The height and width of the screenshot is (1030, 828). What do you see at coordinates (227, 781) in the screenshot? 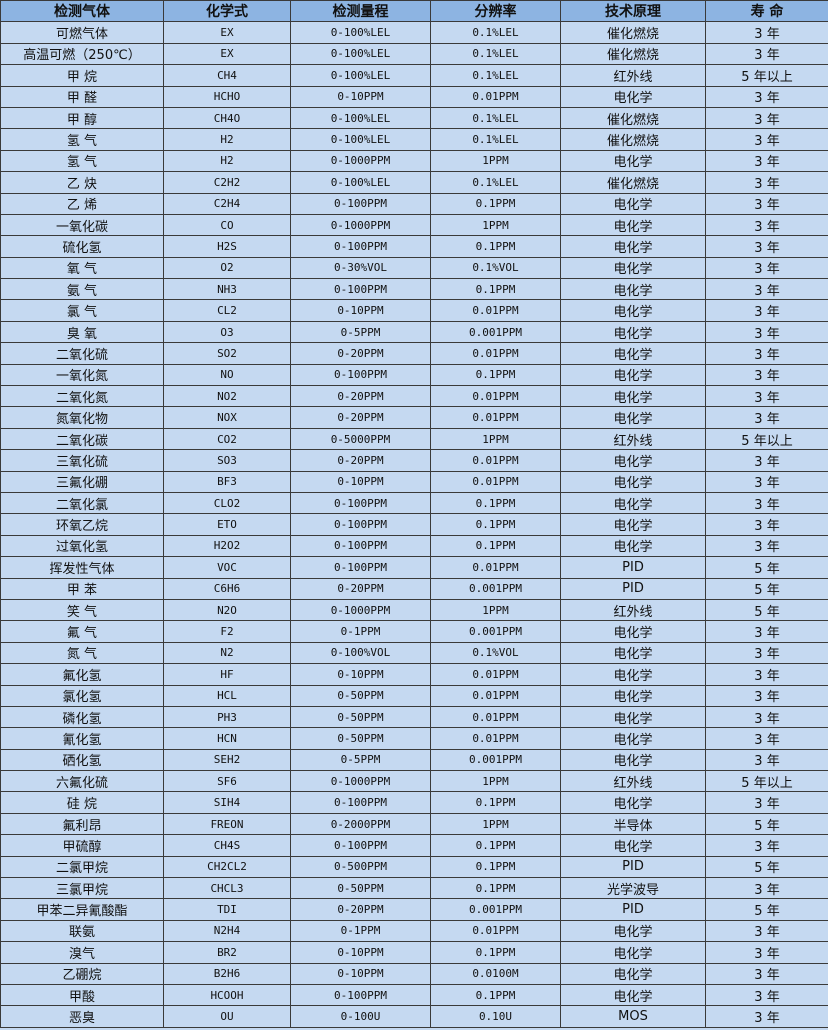
I see `formula-cell: SF6` at bounding box center [227, 781].